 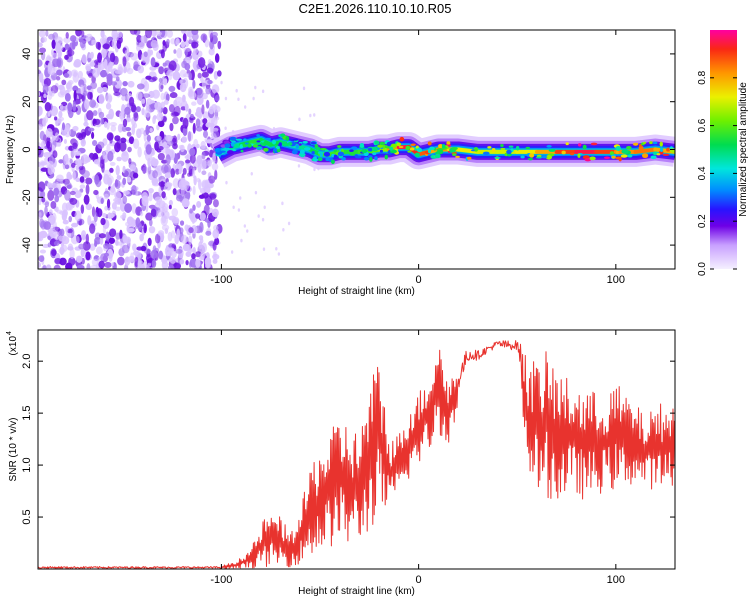 I want to click on y-tick-label: 0.5, so click(x=27, y=516).